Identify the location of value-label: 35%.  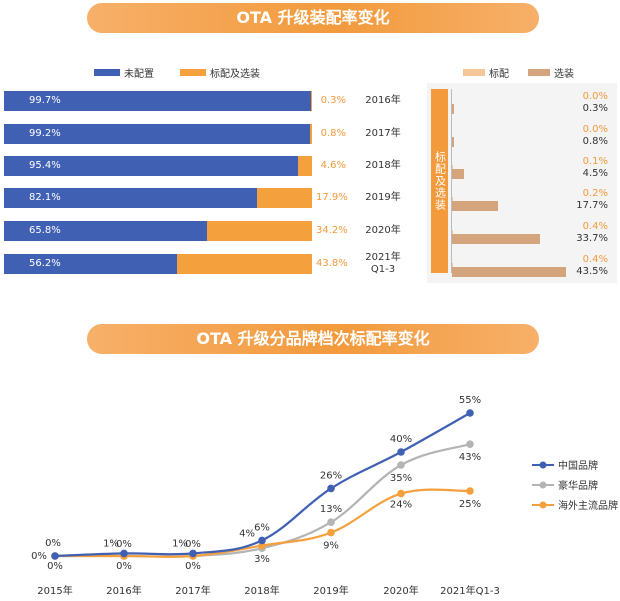
(401, 478).